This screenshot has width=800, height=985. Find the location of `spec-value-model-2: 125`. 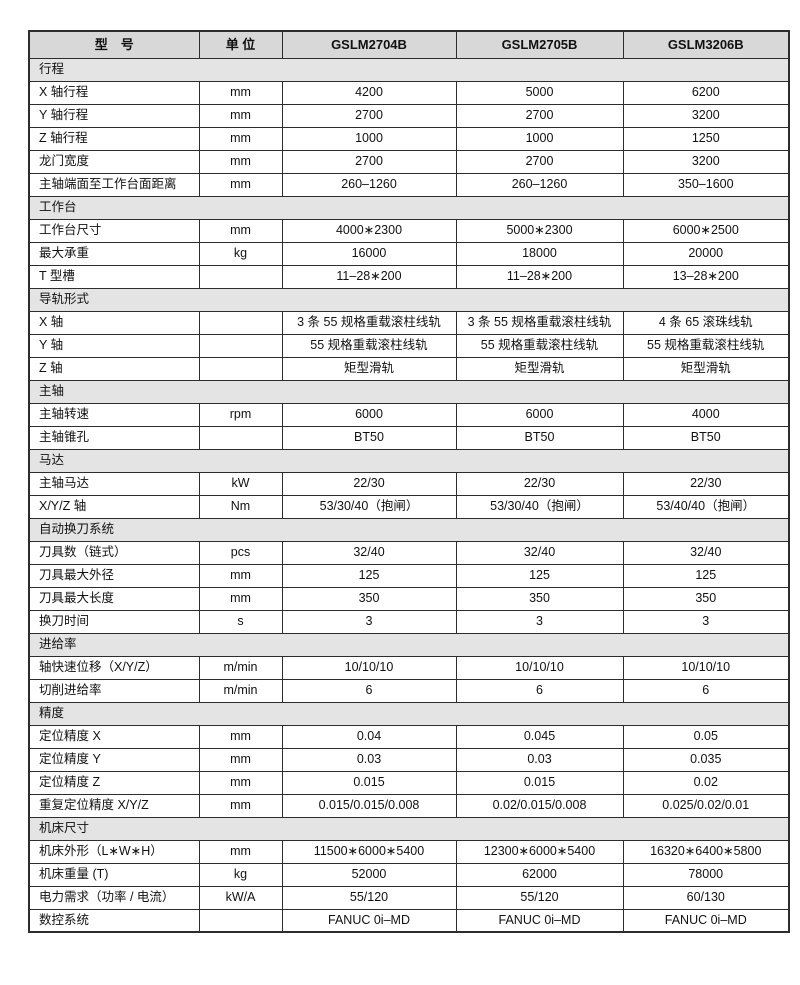

spec-value-model-2: 125 is located at coordinates (539, 575).